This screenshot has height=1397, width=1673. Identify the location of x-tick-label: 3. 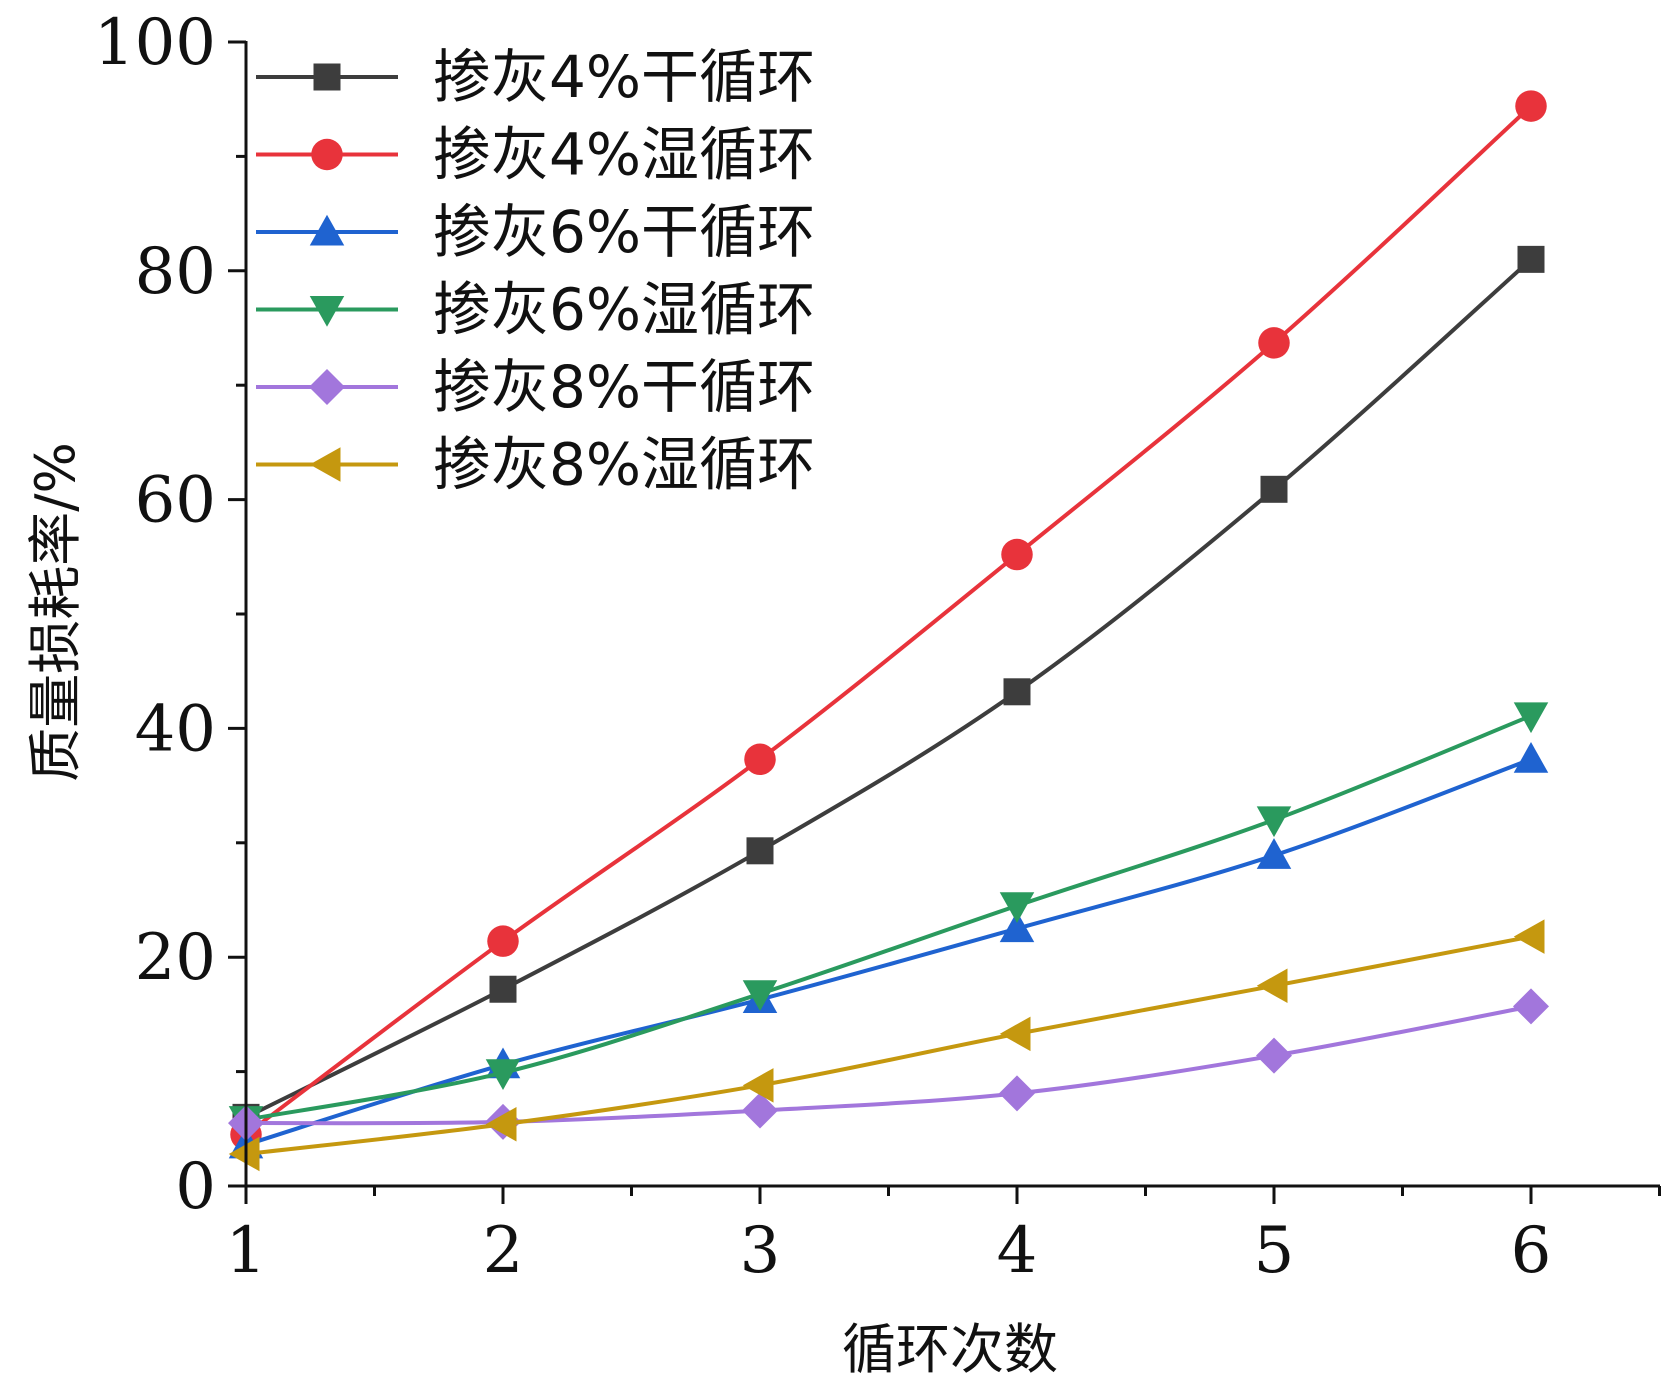
(760, 1251).